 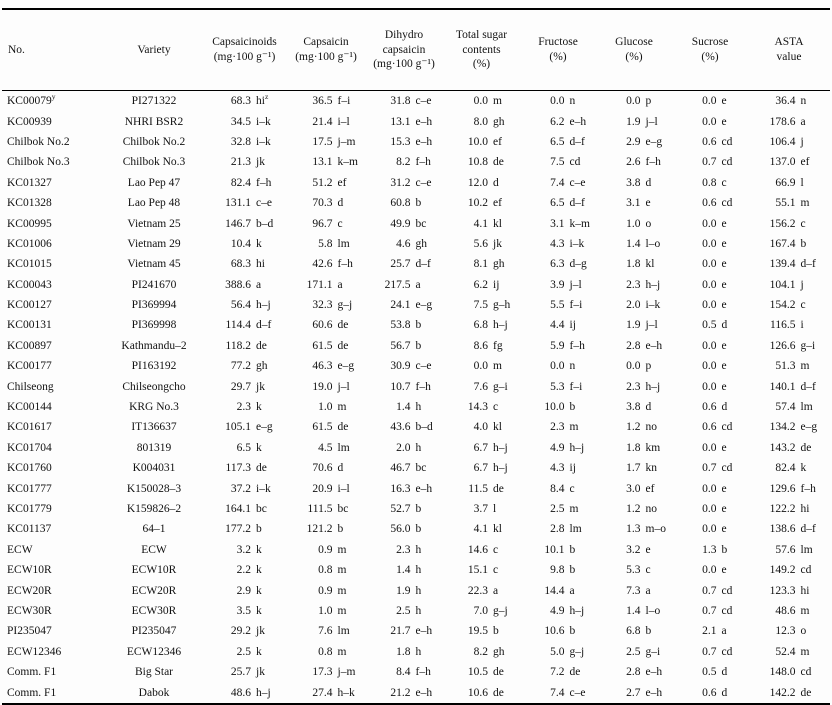 I want to click on cell-accession-no: KC01777, so click(x=54, y=488).